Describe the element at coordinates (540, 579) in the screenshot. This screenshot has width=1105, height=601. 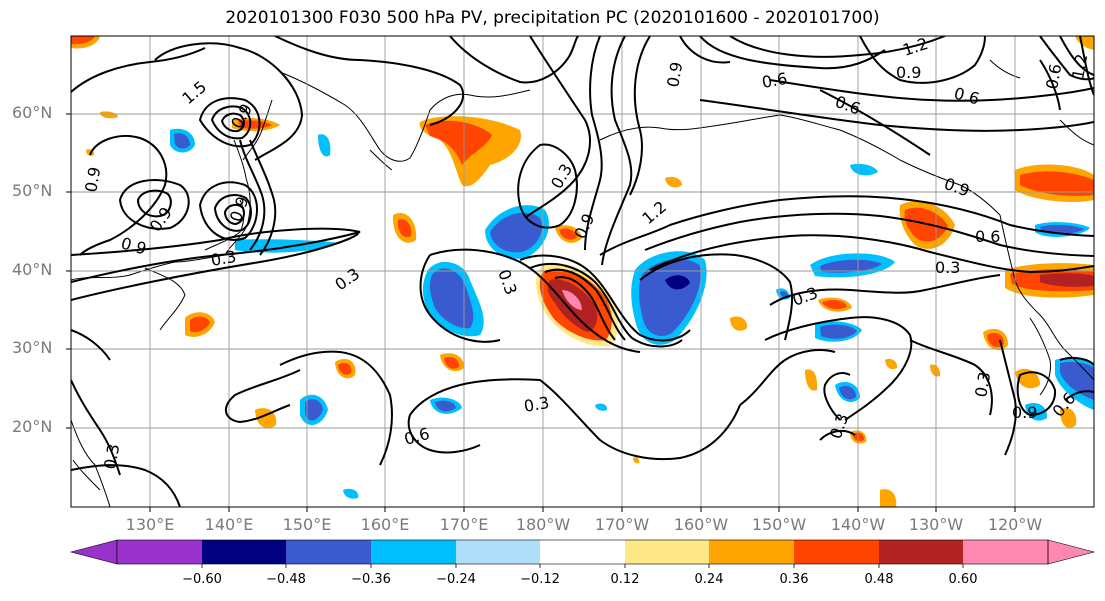
I see `colorbar-tick-label: −0.12` at that location.